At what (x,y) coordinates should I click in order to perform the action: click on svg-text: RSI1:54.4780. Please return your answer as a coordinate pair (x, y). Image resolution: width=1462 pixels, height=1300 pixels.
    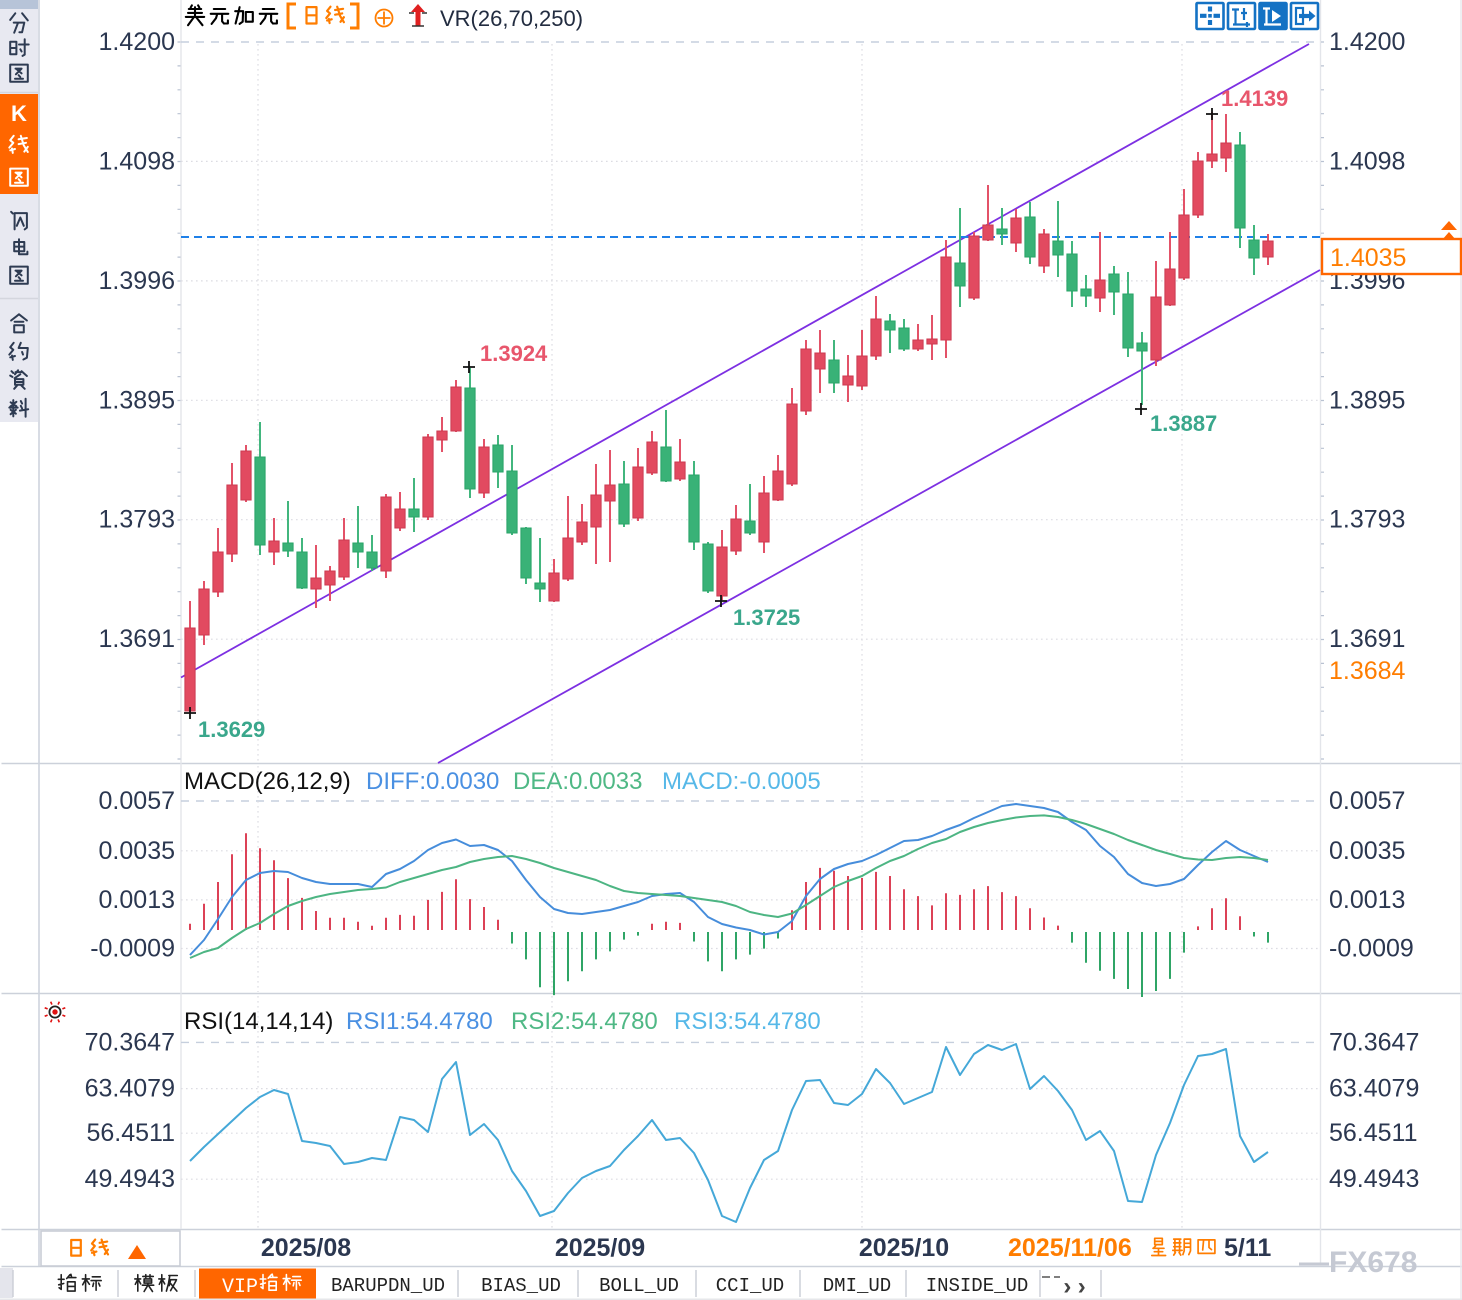
    Looking at the image, I should click on (419, 1021).